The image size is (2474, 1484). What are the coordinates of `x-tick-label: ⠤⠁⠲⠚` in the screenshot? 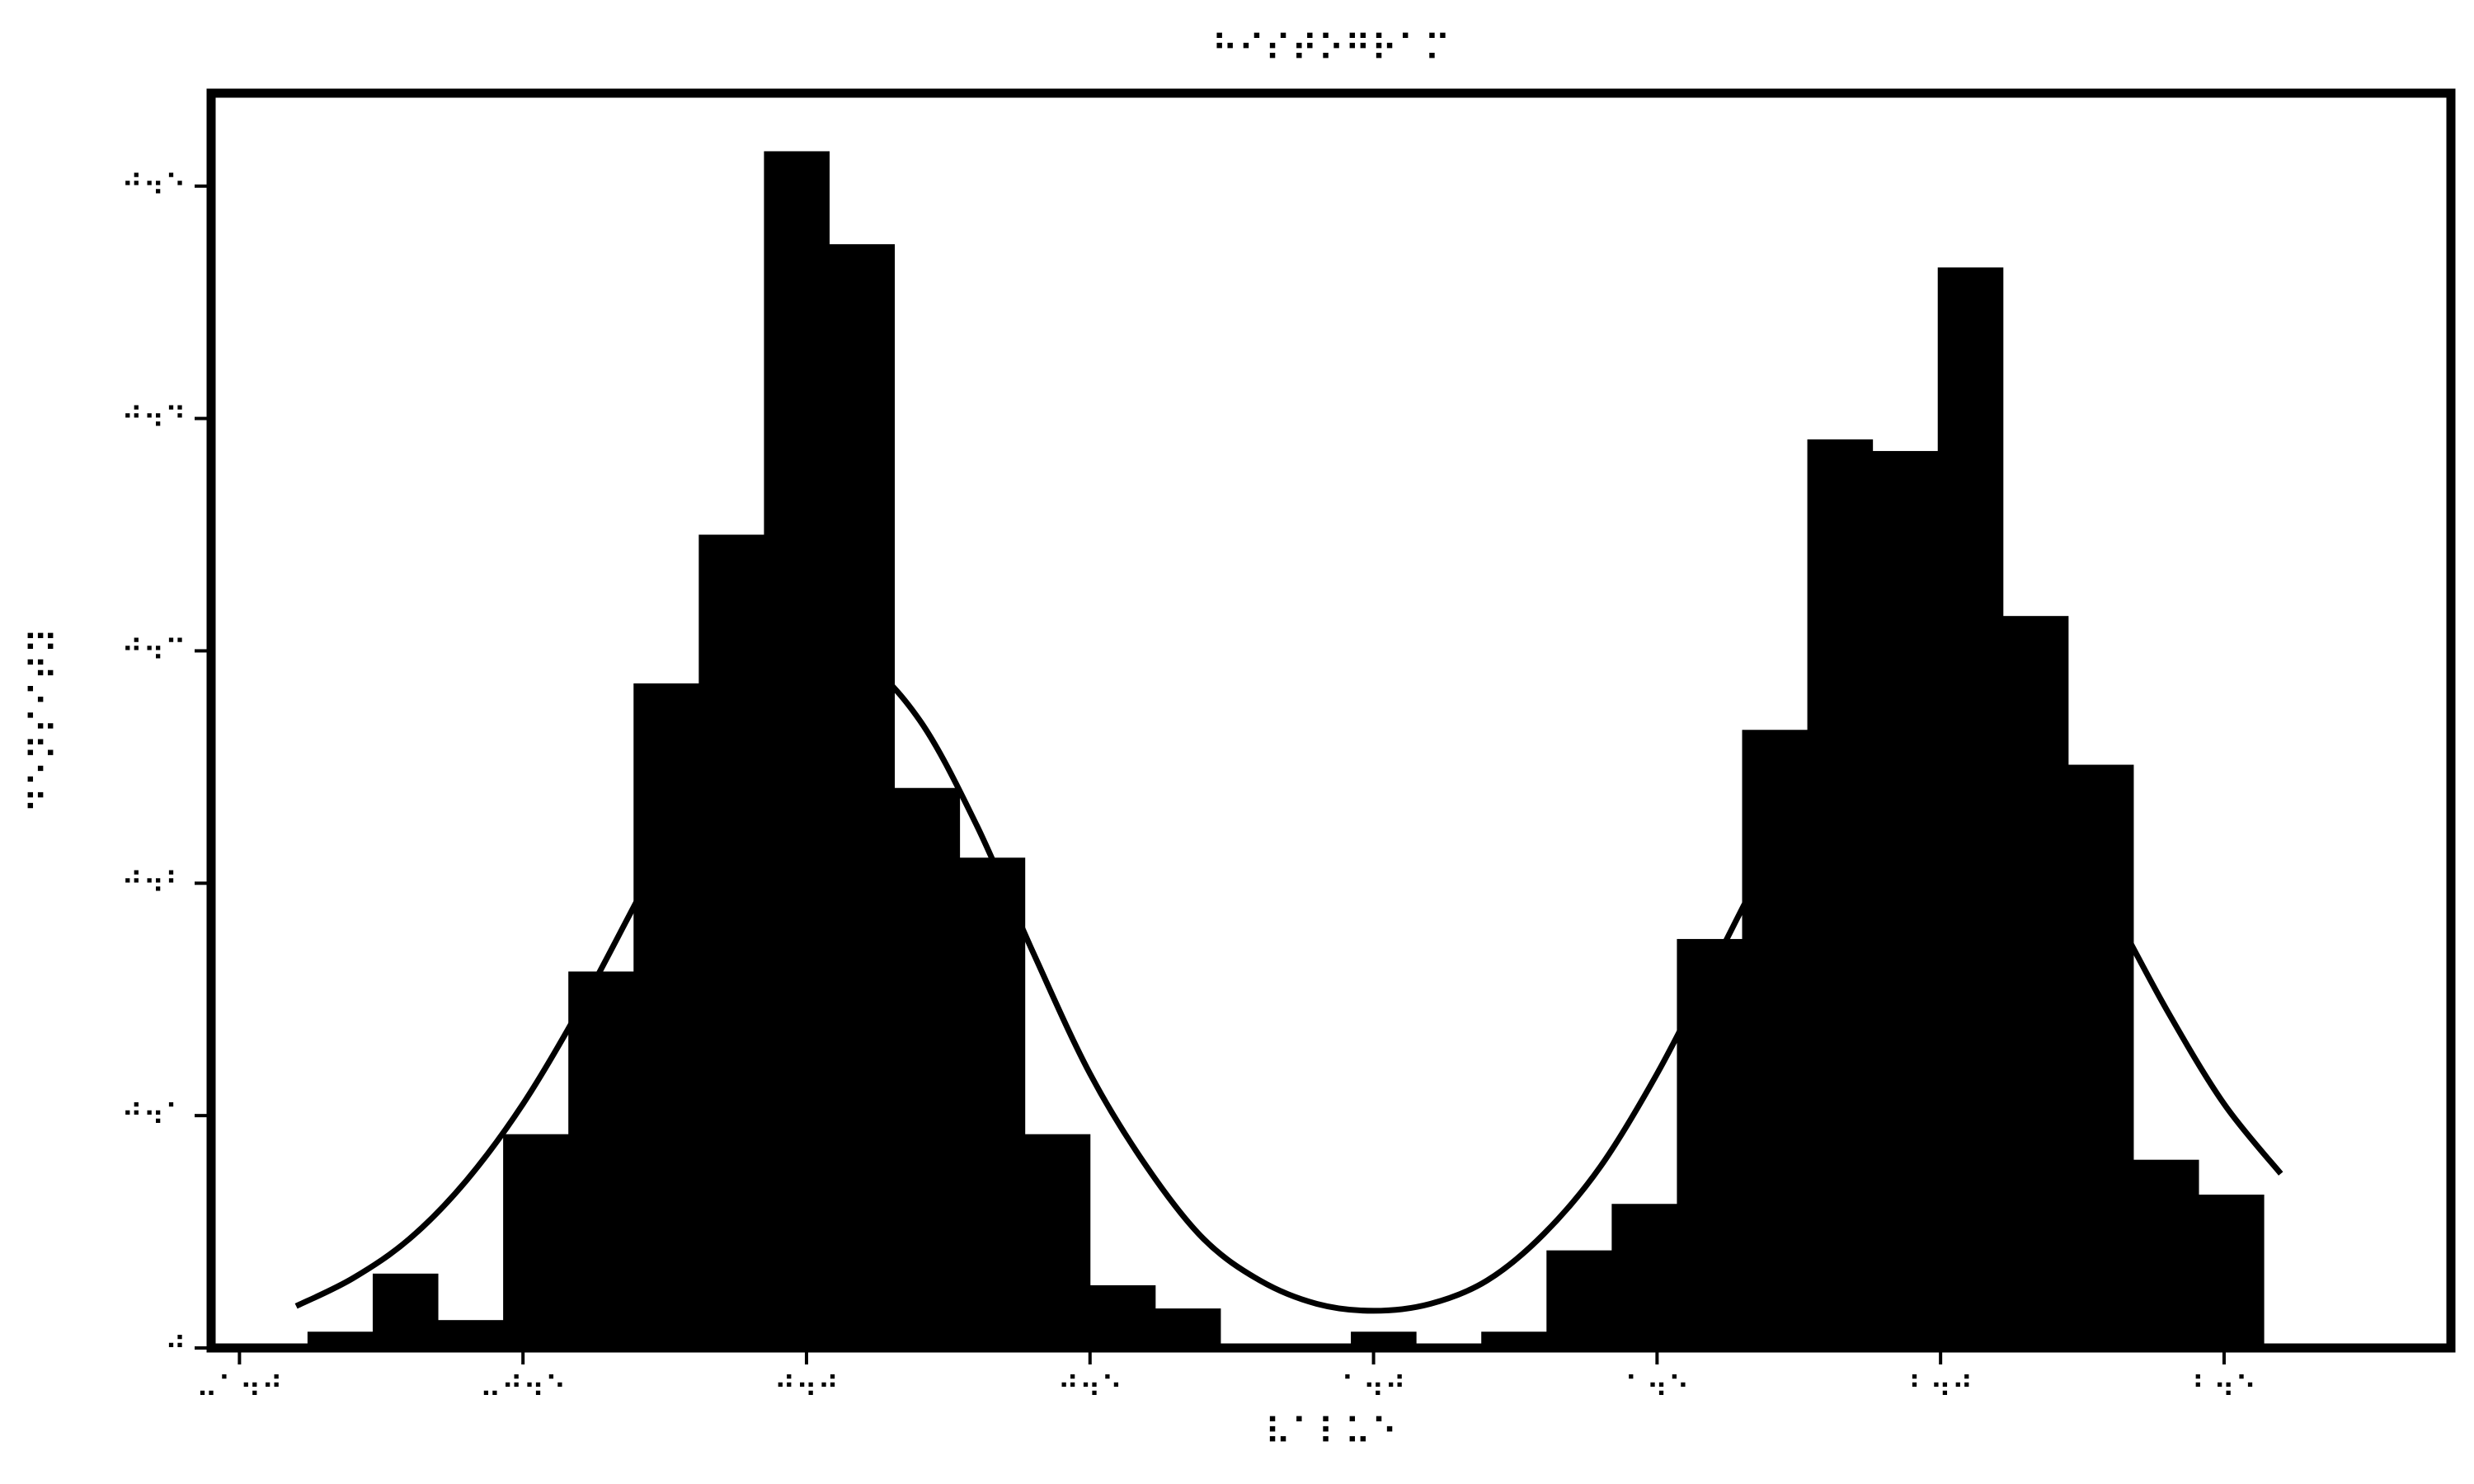 It's located at (239, 1388).